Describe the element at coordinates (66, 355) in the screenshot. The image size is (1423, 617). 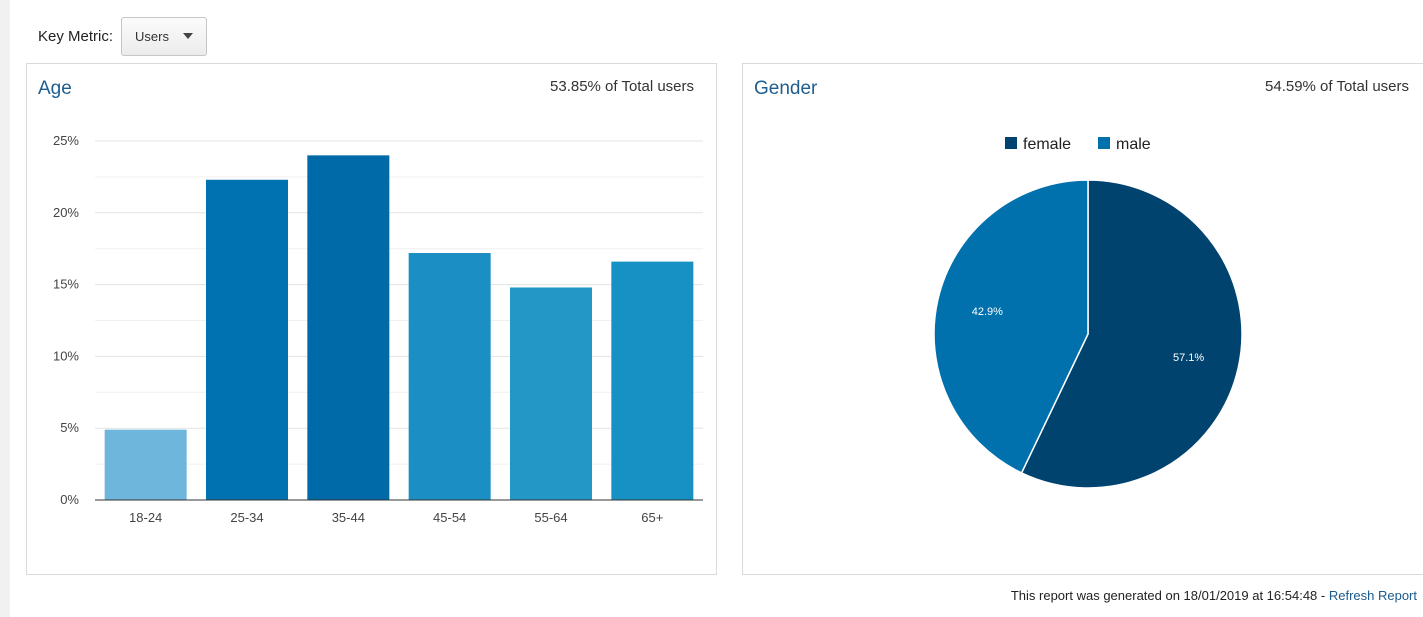
I see `y-tick-label: 10%` at that location.